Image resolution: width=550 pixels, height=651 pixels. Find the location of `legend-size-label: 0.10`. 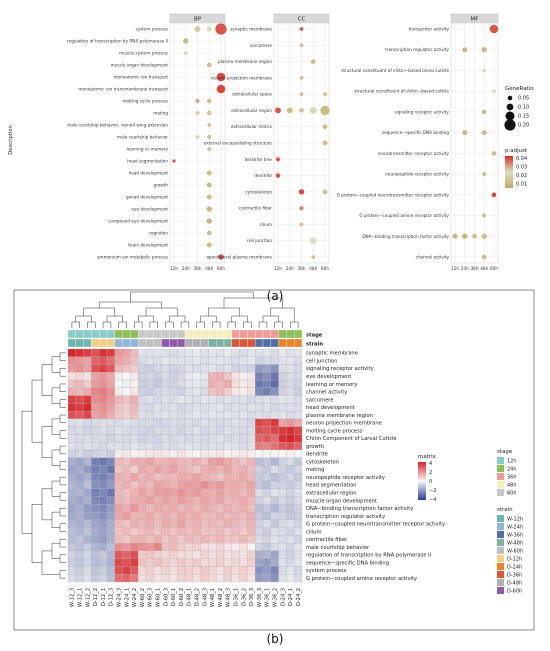

legend-size-label: 0.10 is located at coordinates (523, 108).